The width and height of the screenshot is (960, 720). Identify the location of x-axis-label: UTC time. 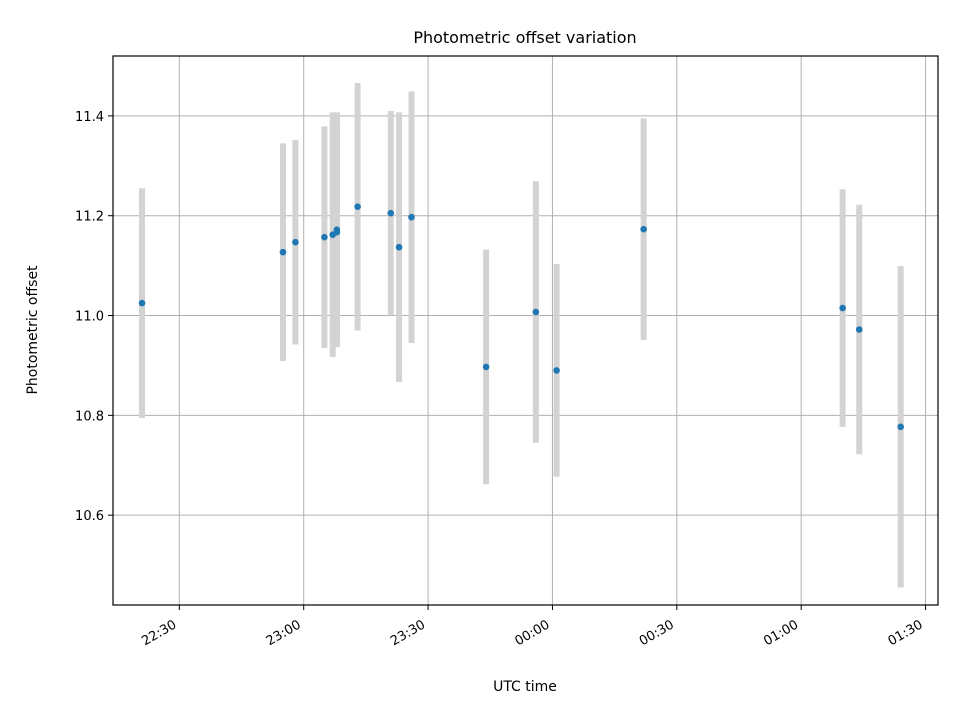
(525, 687).